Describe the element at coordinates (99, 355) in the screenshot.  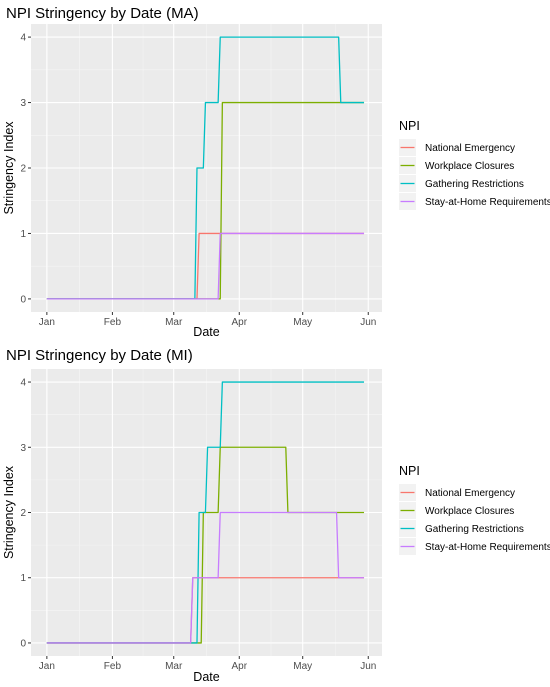
I see `chart-title: NPI Stringency by Date (MI)` at that location.